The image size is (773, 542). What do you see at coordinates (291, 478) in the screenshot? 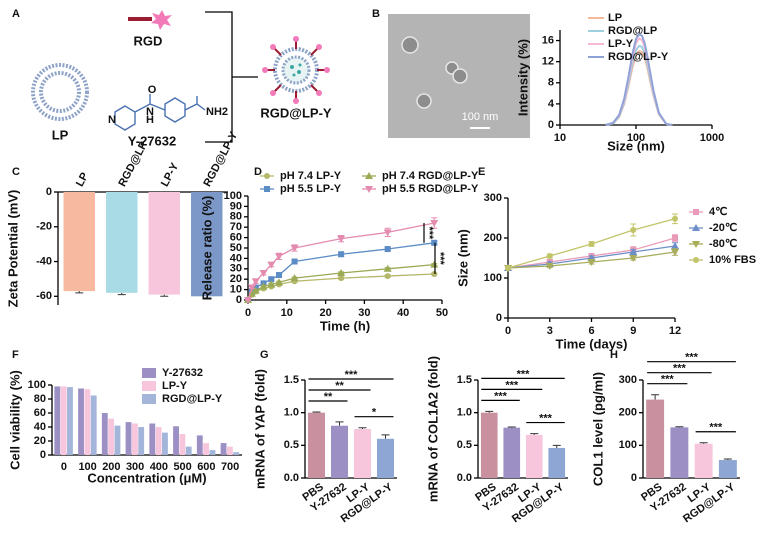
I see `y-tick-label: 0.0` at bounding box center [291, 478].